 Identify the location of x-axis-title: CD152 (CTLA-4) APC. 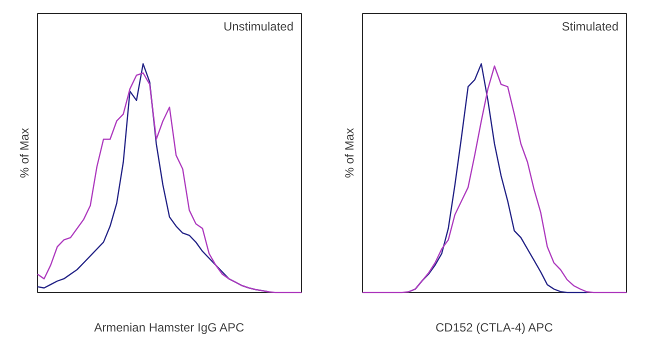
(494, 327).